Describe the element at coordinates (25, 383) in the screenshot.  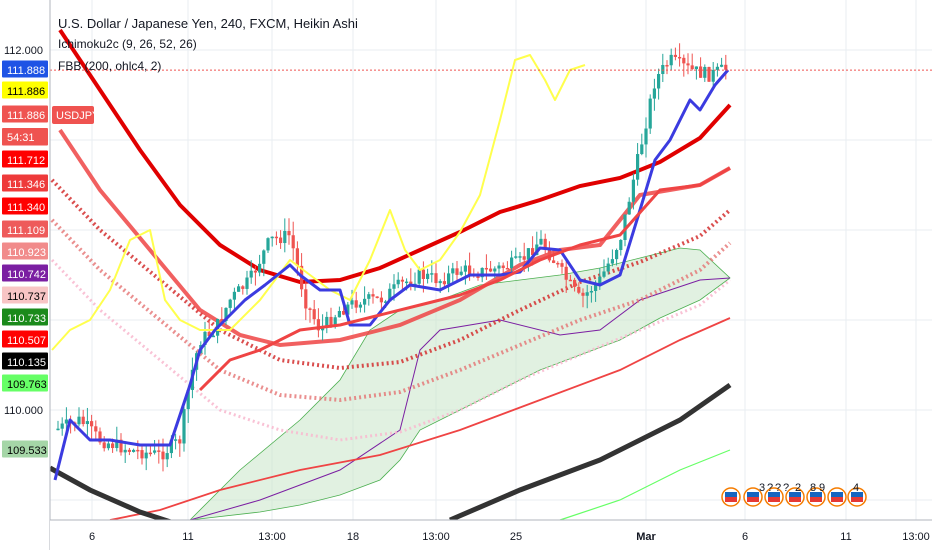
I see `price-badge: 109.763` at that location.